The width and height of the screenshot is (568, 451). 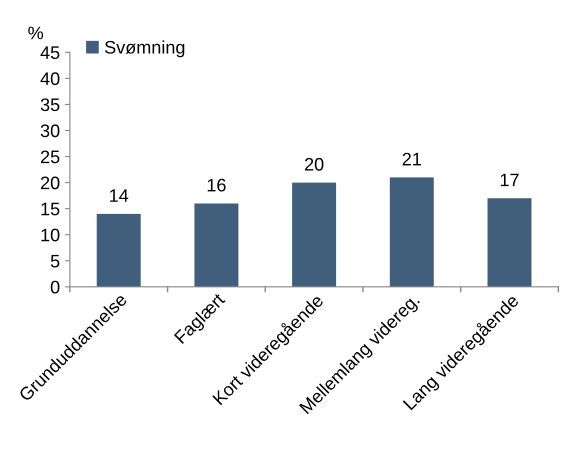 What do you see at coordinates (217, 185) in the screenshot?
I see `data-label: 16` at bounding box center [217, 185].